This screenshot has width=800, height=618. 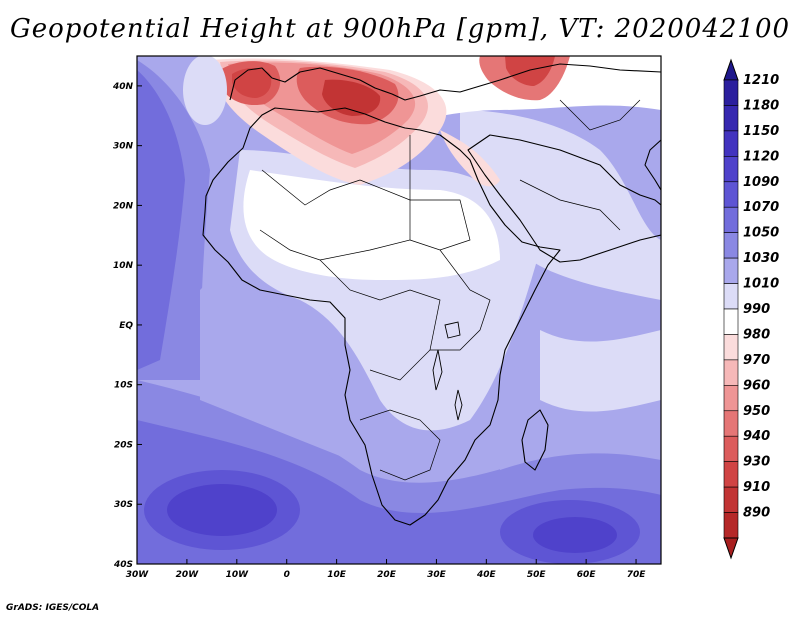 What do you see at coordinates (570, 205) in the screenshot?
I see `border-arabia` at bounding box center [570, 205].